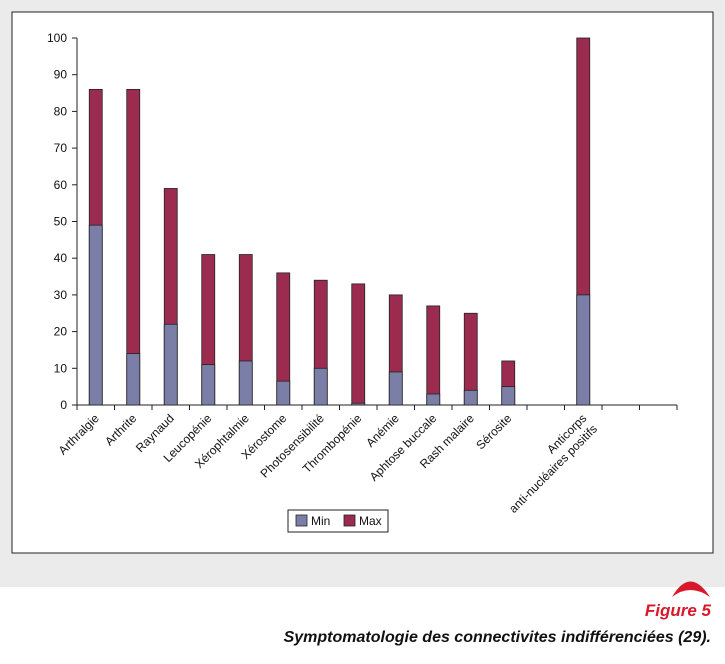  I want to click on y-tick-label: 20, so click(61, 332).